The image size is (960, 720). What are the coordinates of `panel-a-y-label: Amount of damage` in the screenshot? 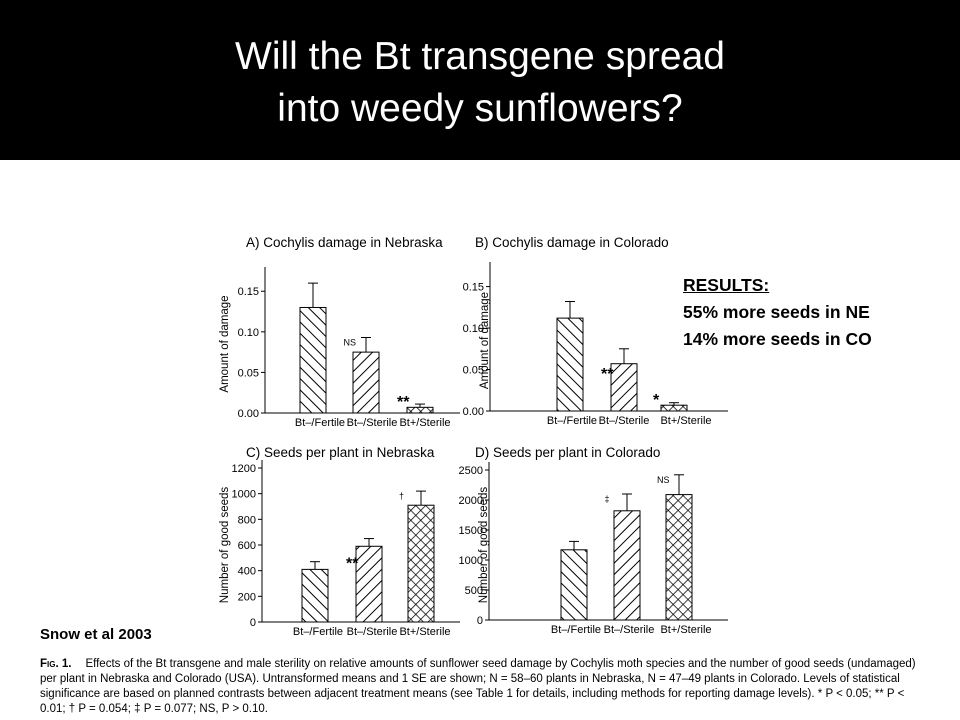 It's located at (225, 343).